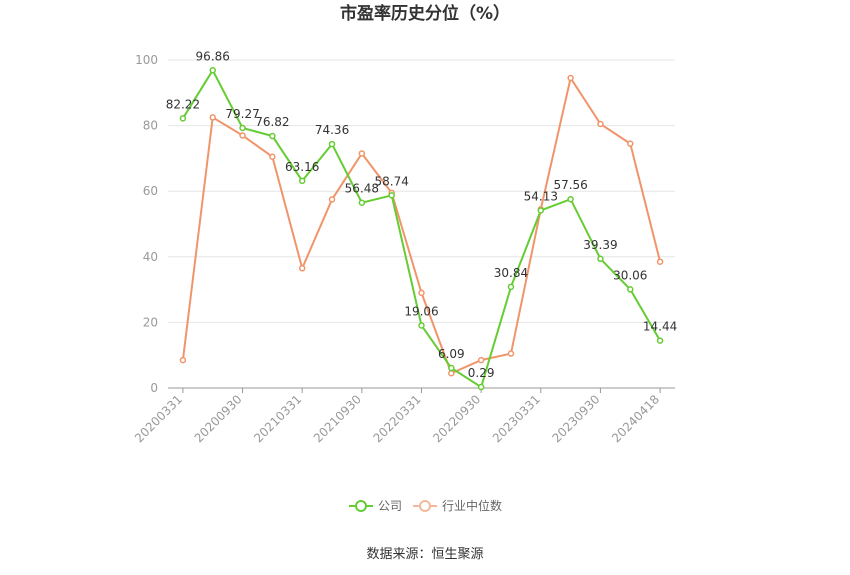  Describe the element at coordinates (362, 189) in the screenshot. I see `data-label: 56.48` at that location.